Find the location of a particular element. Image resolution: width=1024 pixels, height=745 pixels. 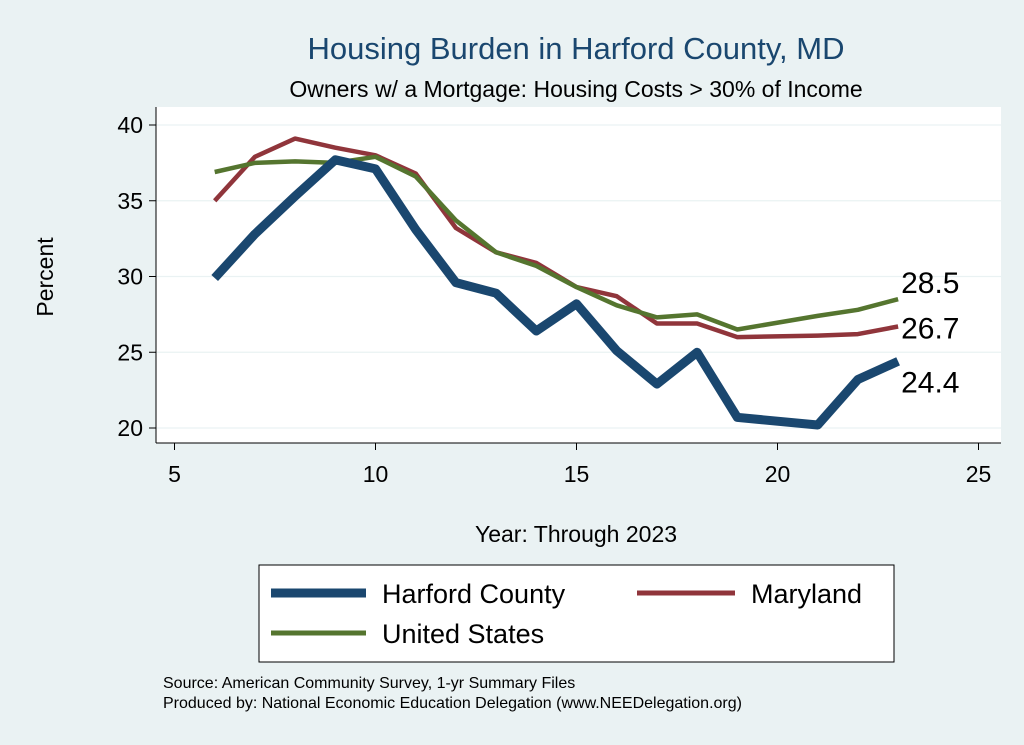

legend-label-harford-county: Harford County is located at coordinates (474, 594).